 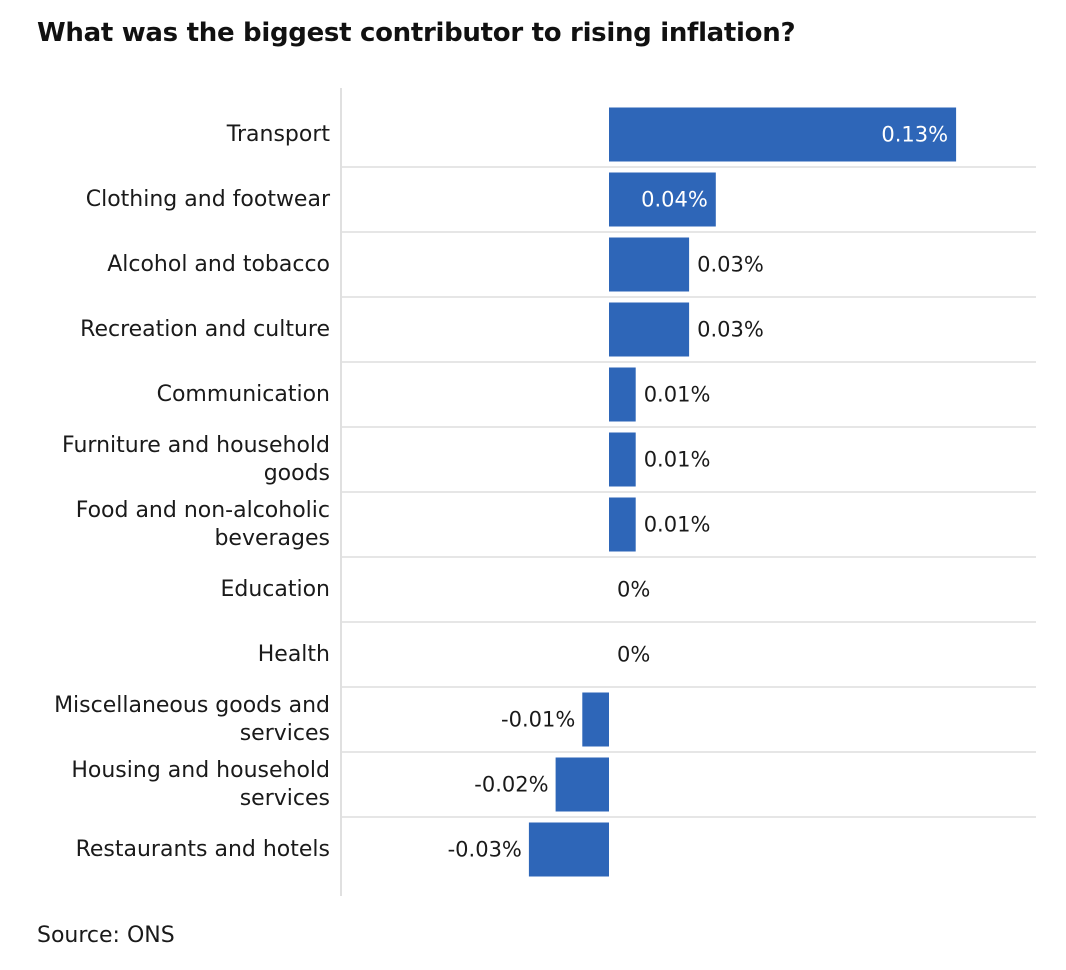 What do you see at coordinates (200, 784) in the screenshot?
I see `category-label: Housing and household services` at bounding box center [200, 784].